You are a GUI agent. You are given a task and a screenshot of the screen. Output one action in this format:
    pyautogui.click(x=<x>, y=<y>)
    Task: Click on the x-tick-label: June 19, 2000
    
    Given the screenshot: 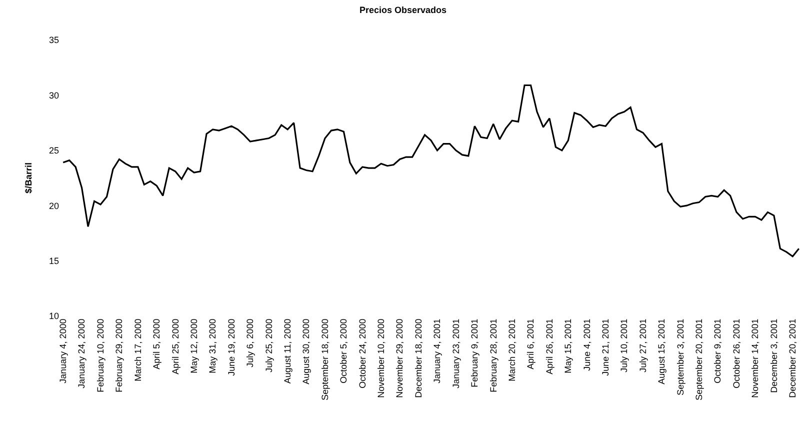 What is the action you would take?
    pyautogui.click(x=231, y=347)
    